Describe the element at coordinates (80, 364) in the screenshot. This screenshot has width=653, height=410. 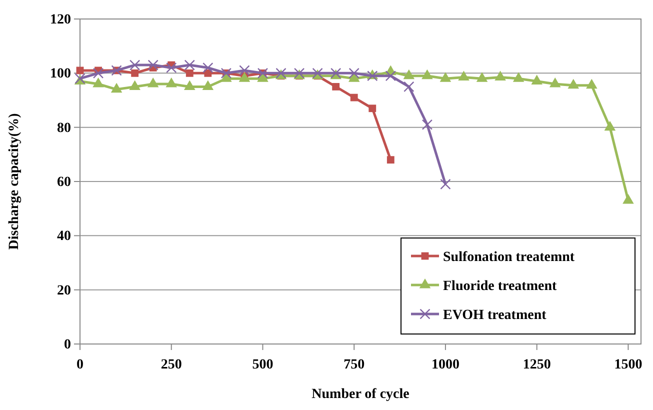
I see `x-tick-label: 0` at that location.